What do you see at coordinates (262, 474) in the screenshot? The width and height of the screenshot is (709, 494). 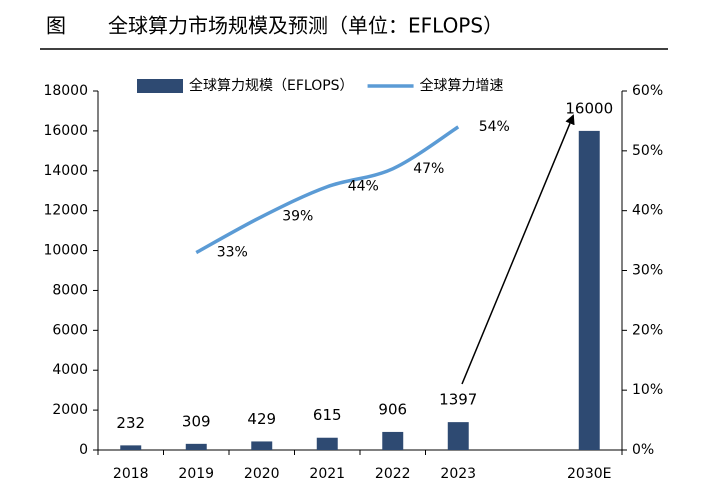 I see `x-tick-label: 2020` at bounding box center [262, 474].